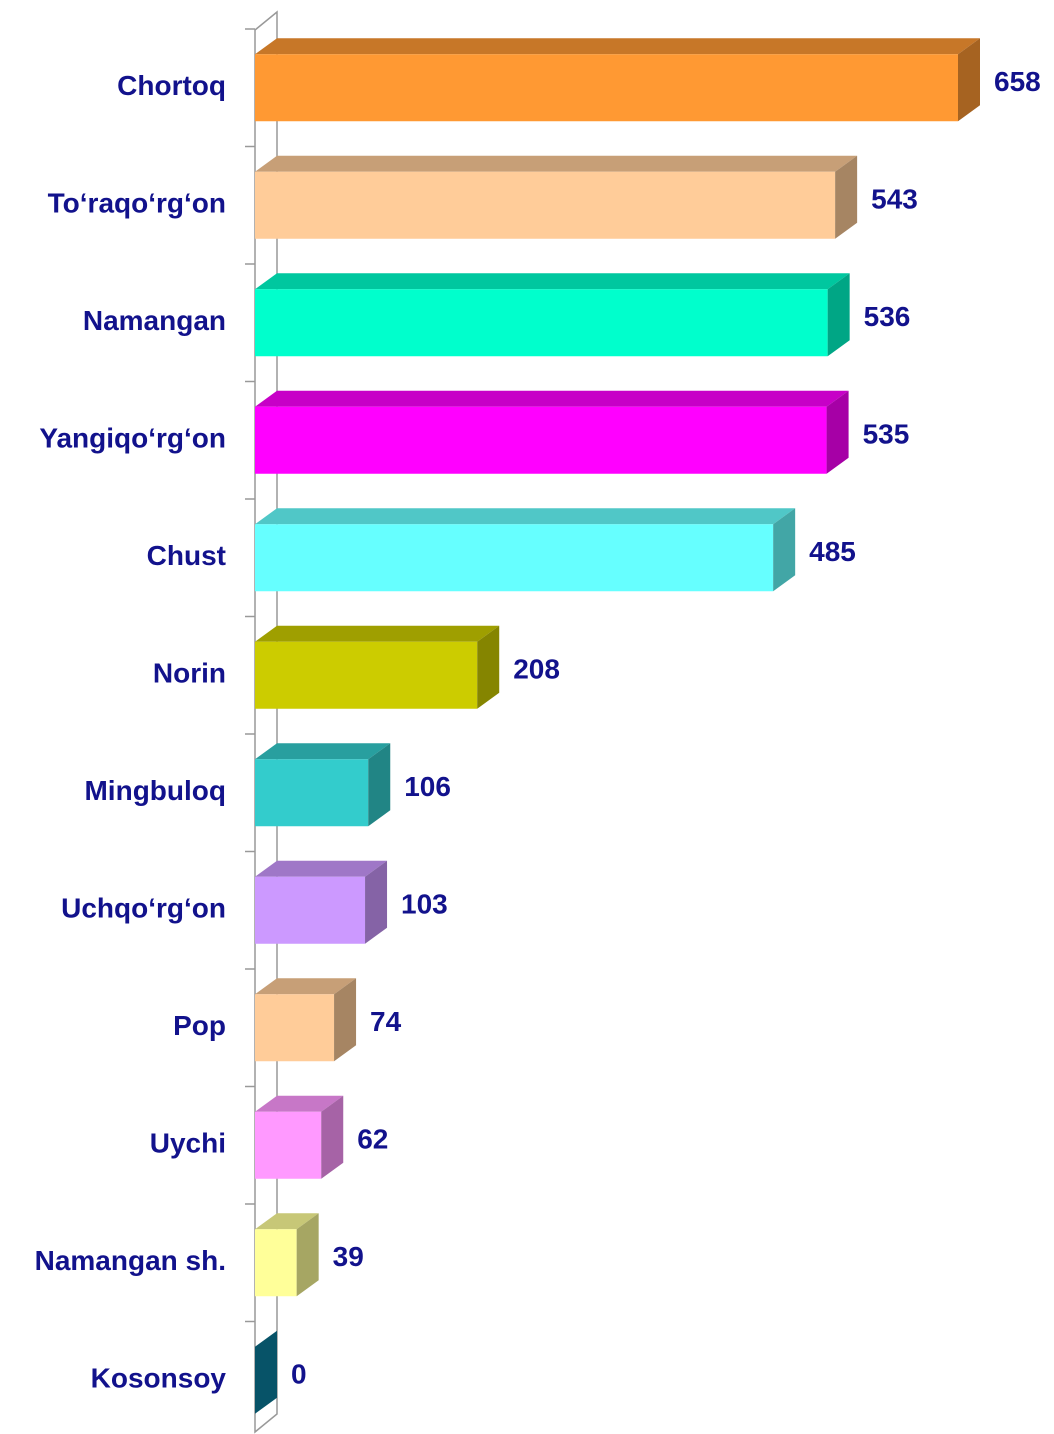  Describe the element at coordinates (186, 555) in the screenshot. I see `y-tick-label: Chust` at that location.